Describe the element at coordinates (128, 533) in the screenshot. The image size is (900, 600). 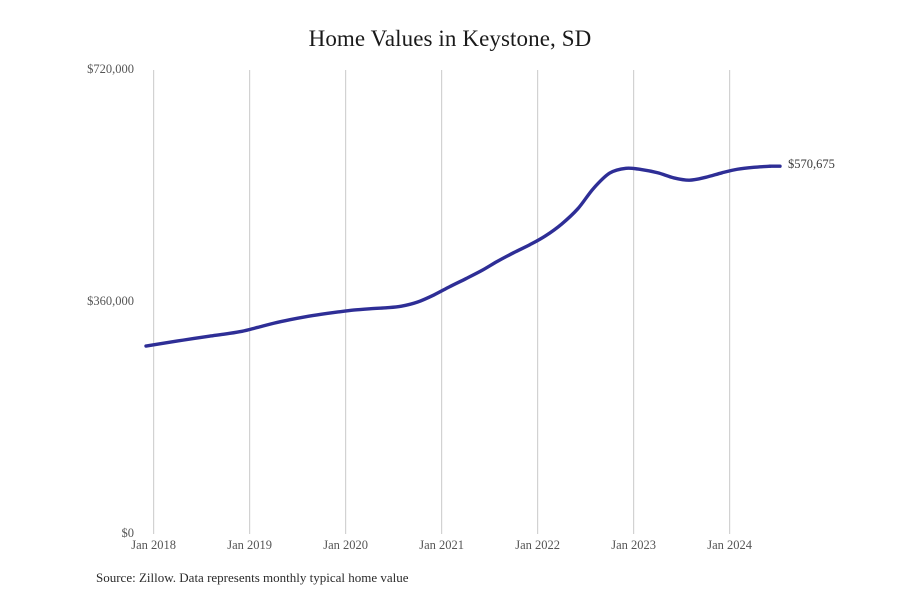
I see `y-axis-tick-0: $0` at that location.